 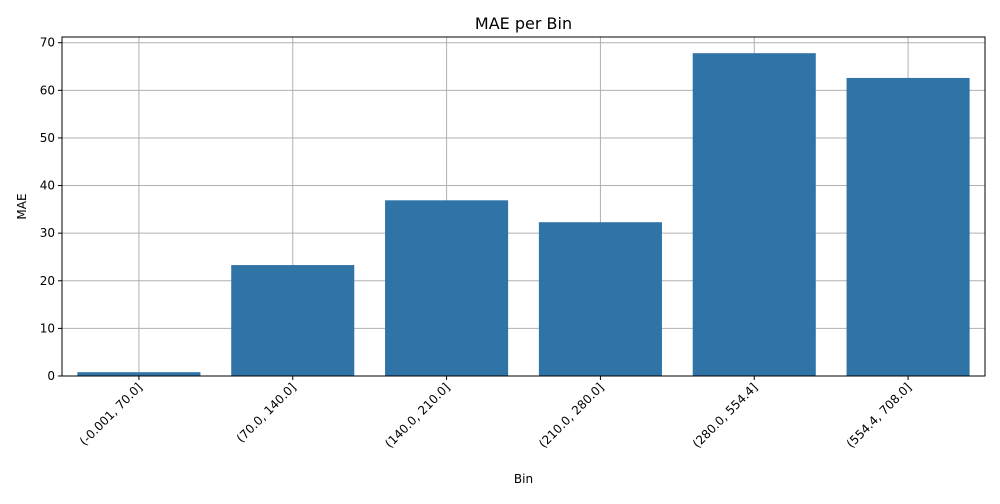 I want to click on x-tick-label: (-0.001, 70.0], so click(x=111, y=414).